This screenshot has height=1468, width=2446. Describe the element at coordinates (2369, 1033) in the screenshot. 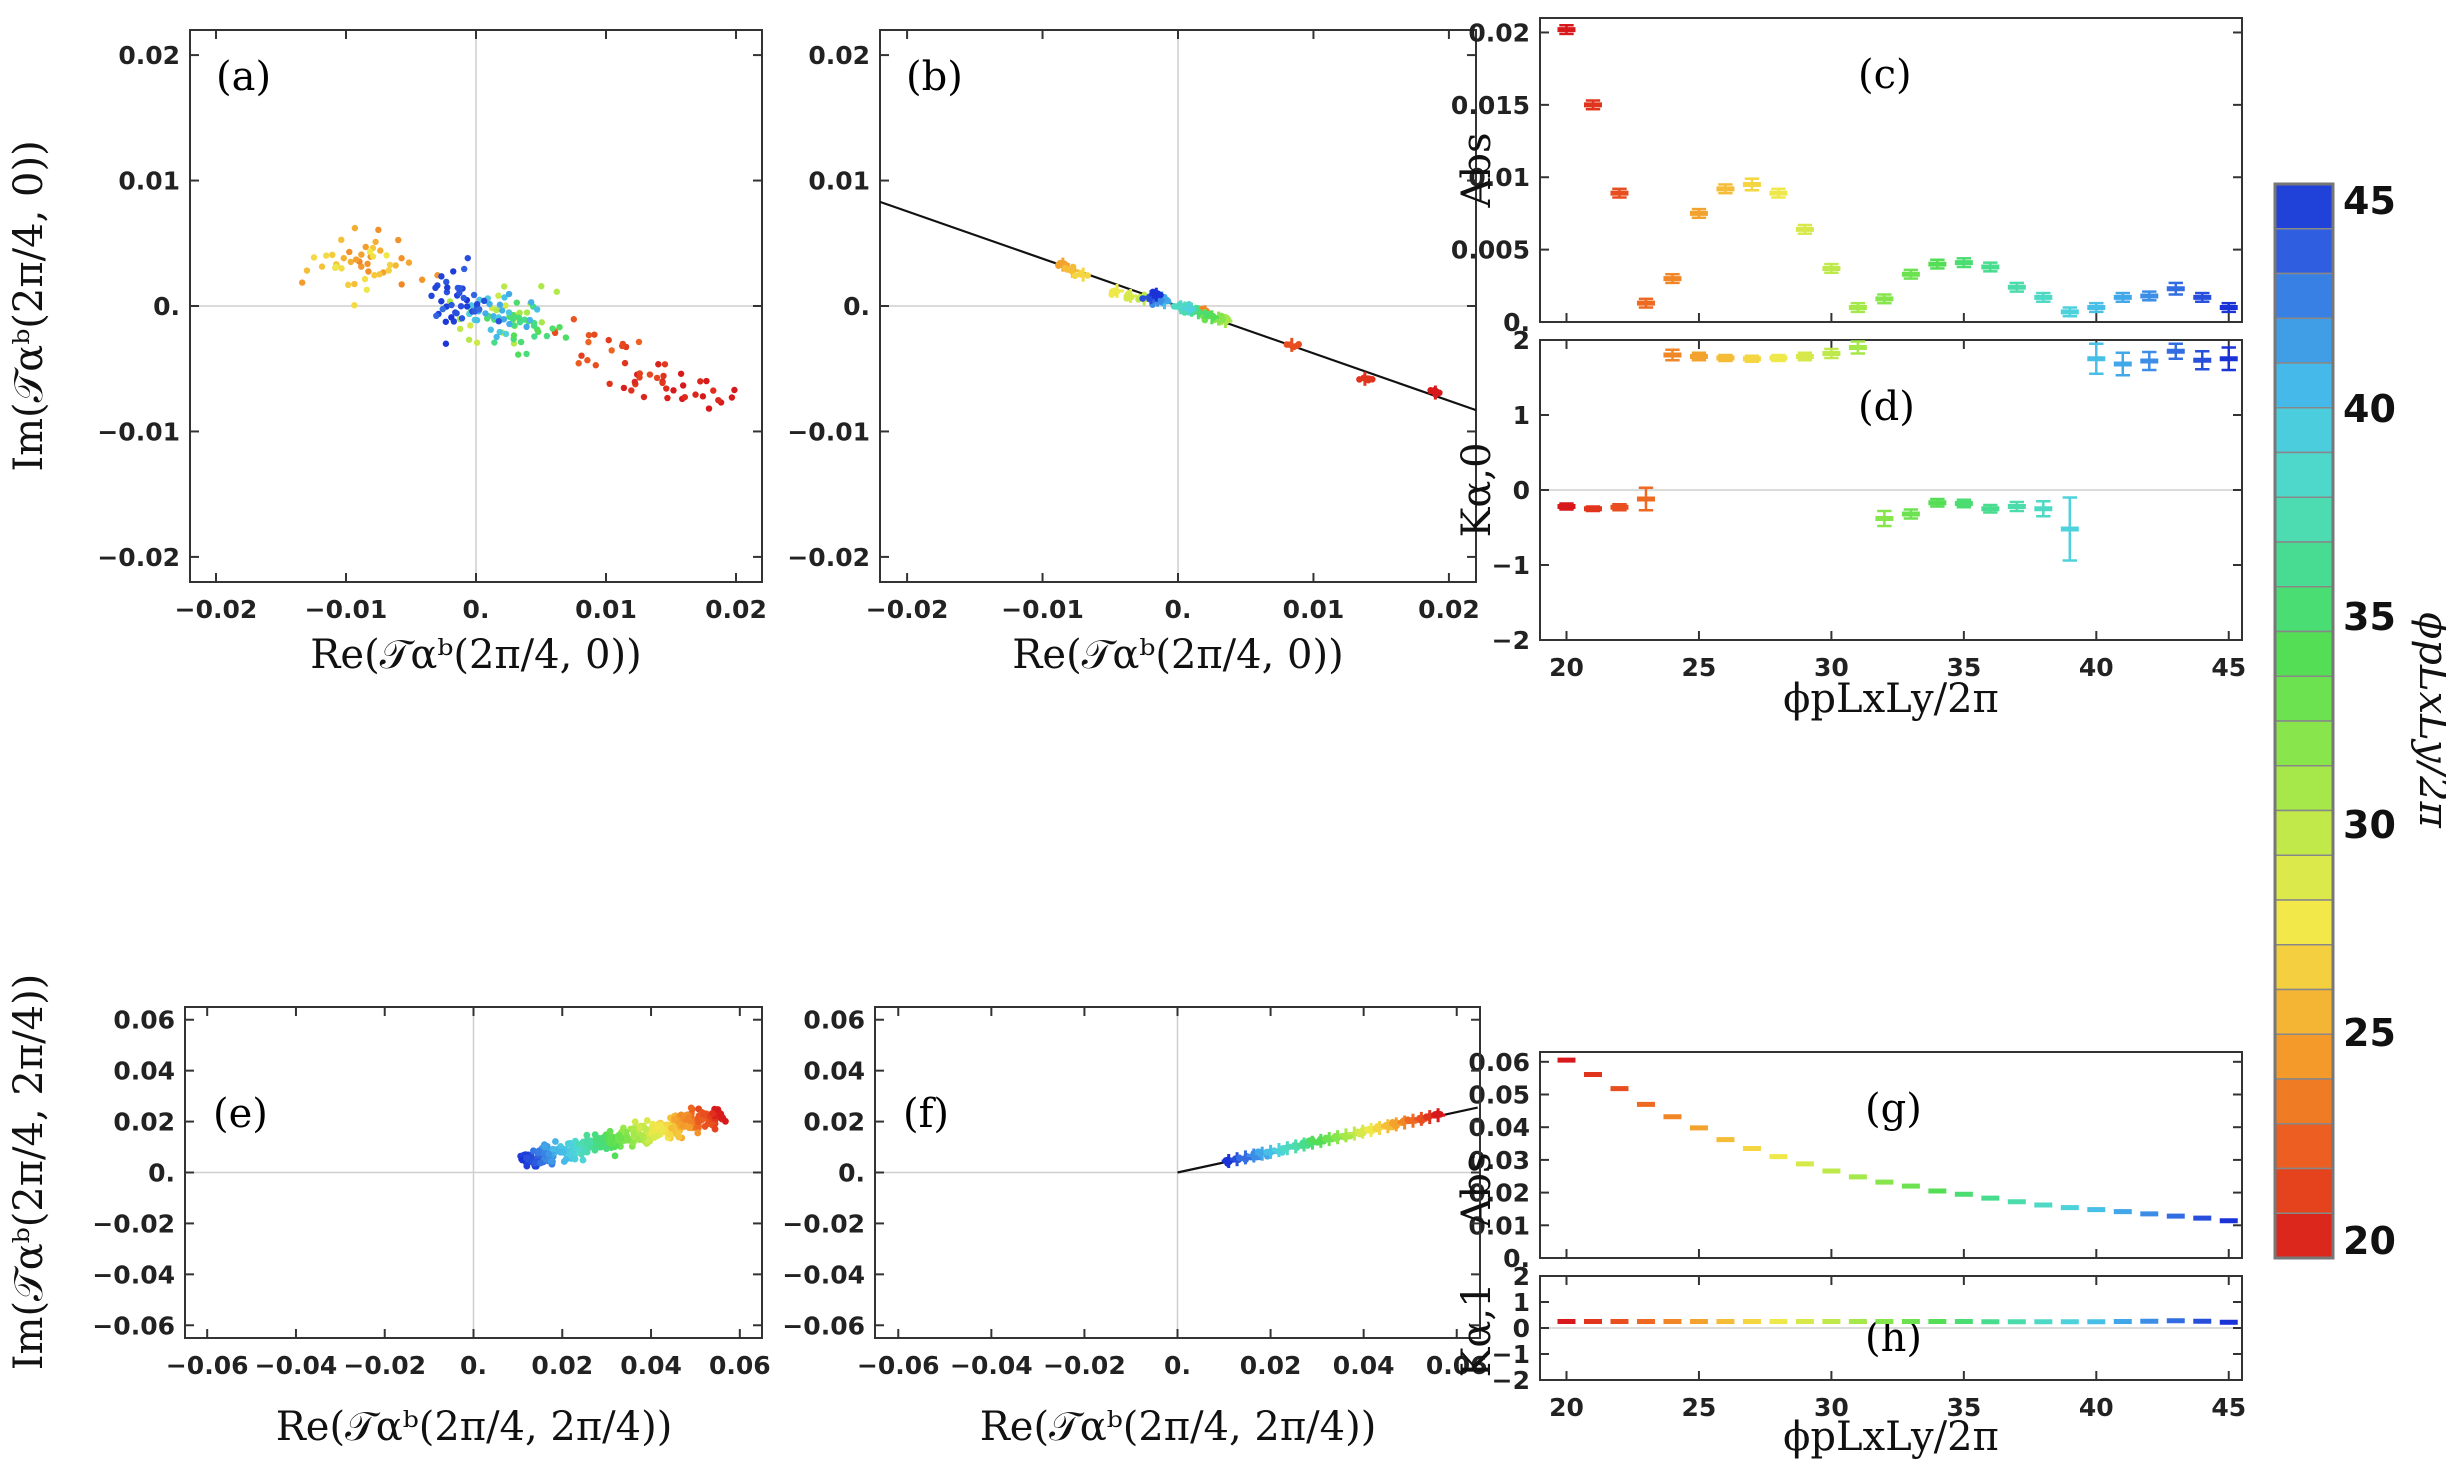

I see `colorbar-tick-label: 25` at that location.